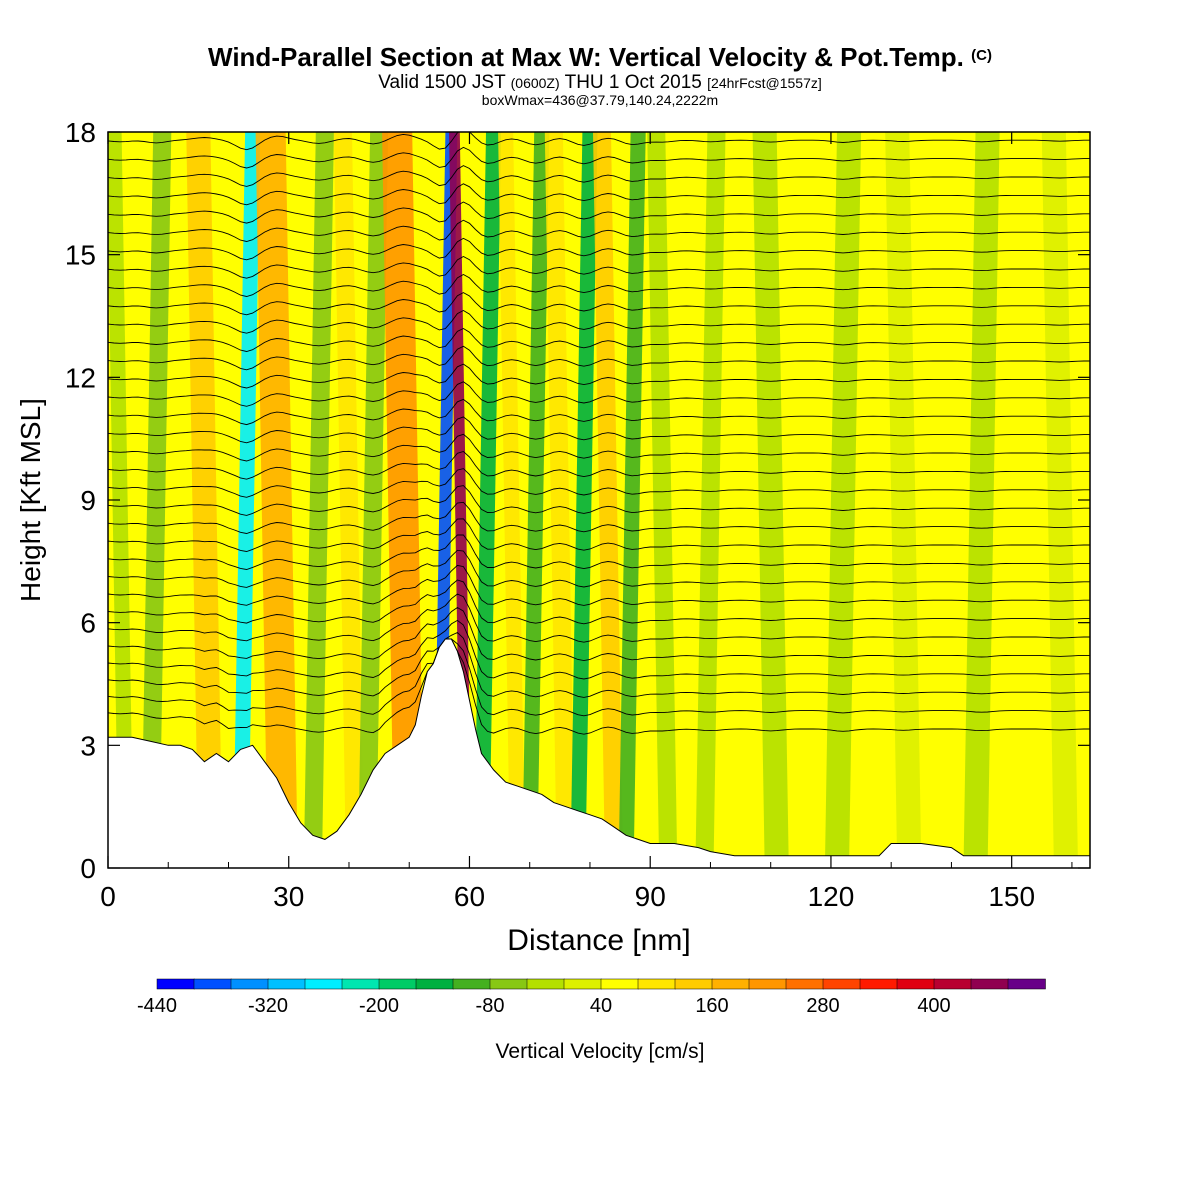 This screenshot has width=1200, height=1200. I want to click on colorbar-tick-label: -200, so click(379, 1006).